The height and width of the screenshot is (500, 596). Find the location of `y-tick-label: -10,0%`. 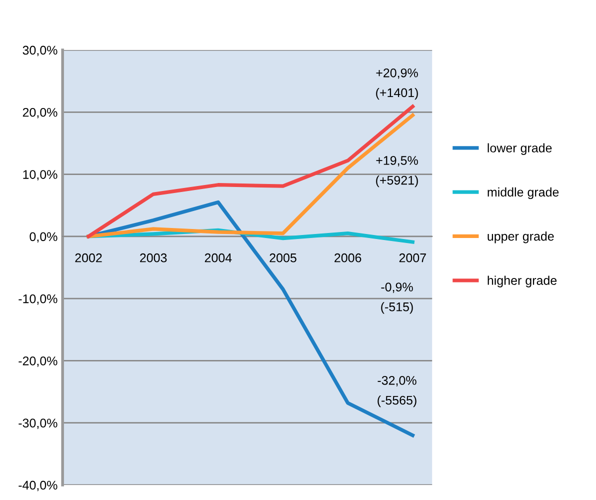

y-tick-label: -10,0% is located at coordinates (38, 299).